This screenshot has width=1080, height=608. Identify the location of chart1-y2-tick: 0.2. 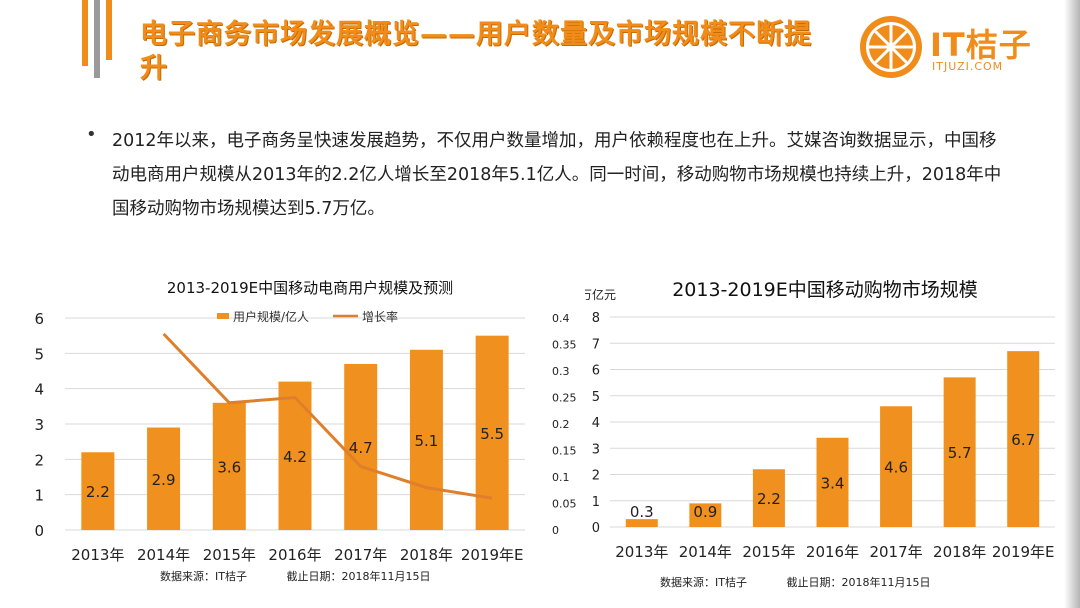
(561, 424).